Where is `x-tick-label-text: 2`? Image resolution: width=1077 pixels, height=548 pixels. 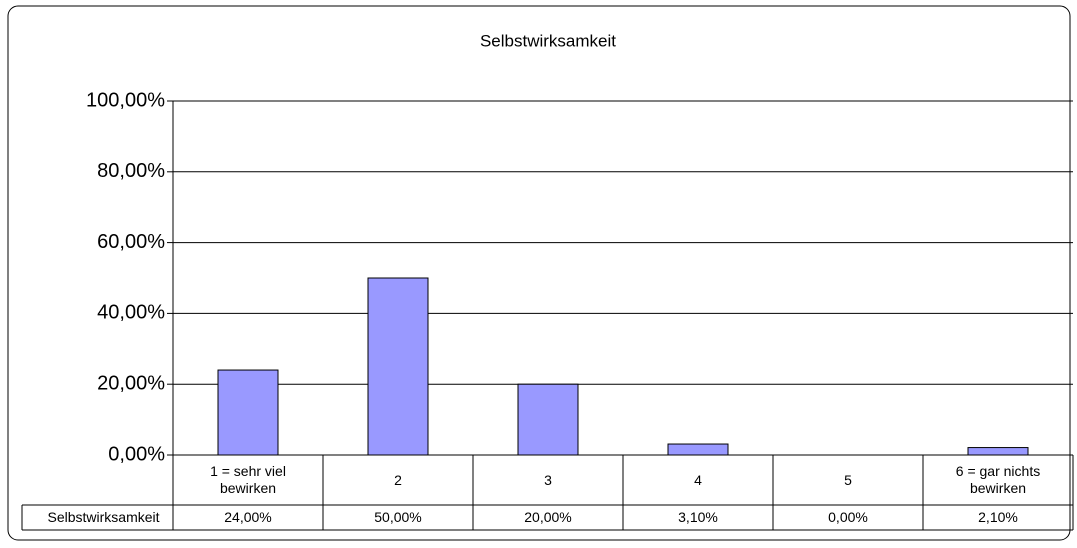 x-tick-label-text: 2 is located at coordinates (398, 479).